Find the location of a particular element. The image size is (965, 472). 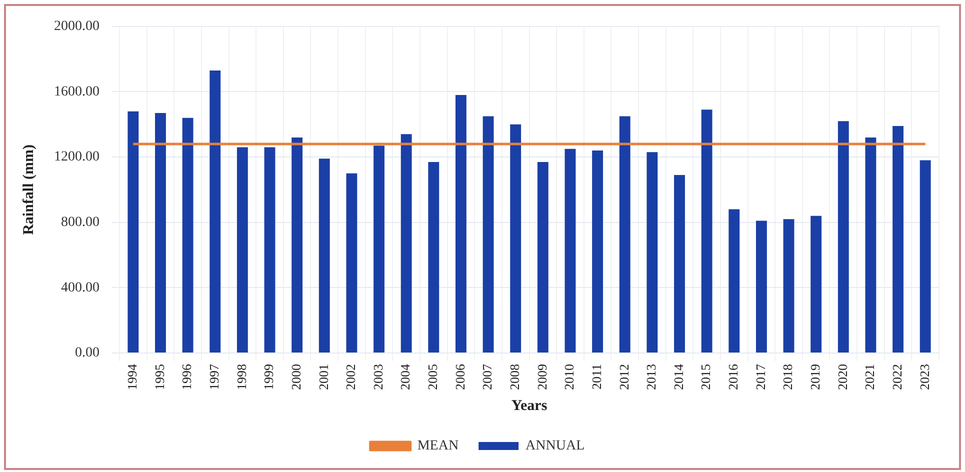

x-tick-label: 2023 is located at coordinates (924, 377).